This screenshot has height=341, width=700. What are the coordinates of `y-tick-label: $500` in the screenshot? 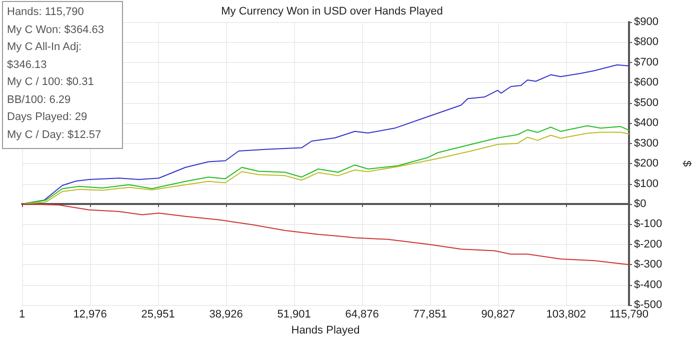 It's located at (646, 102).